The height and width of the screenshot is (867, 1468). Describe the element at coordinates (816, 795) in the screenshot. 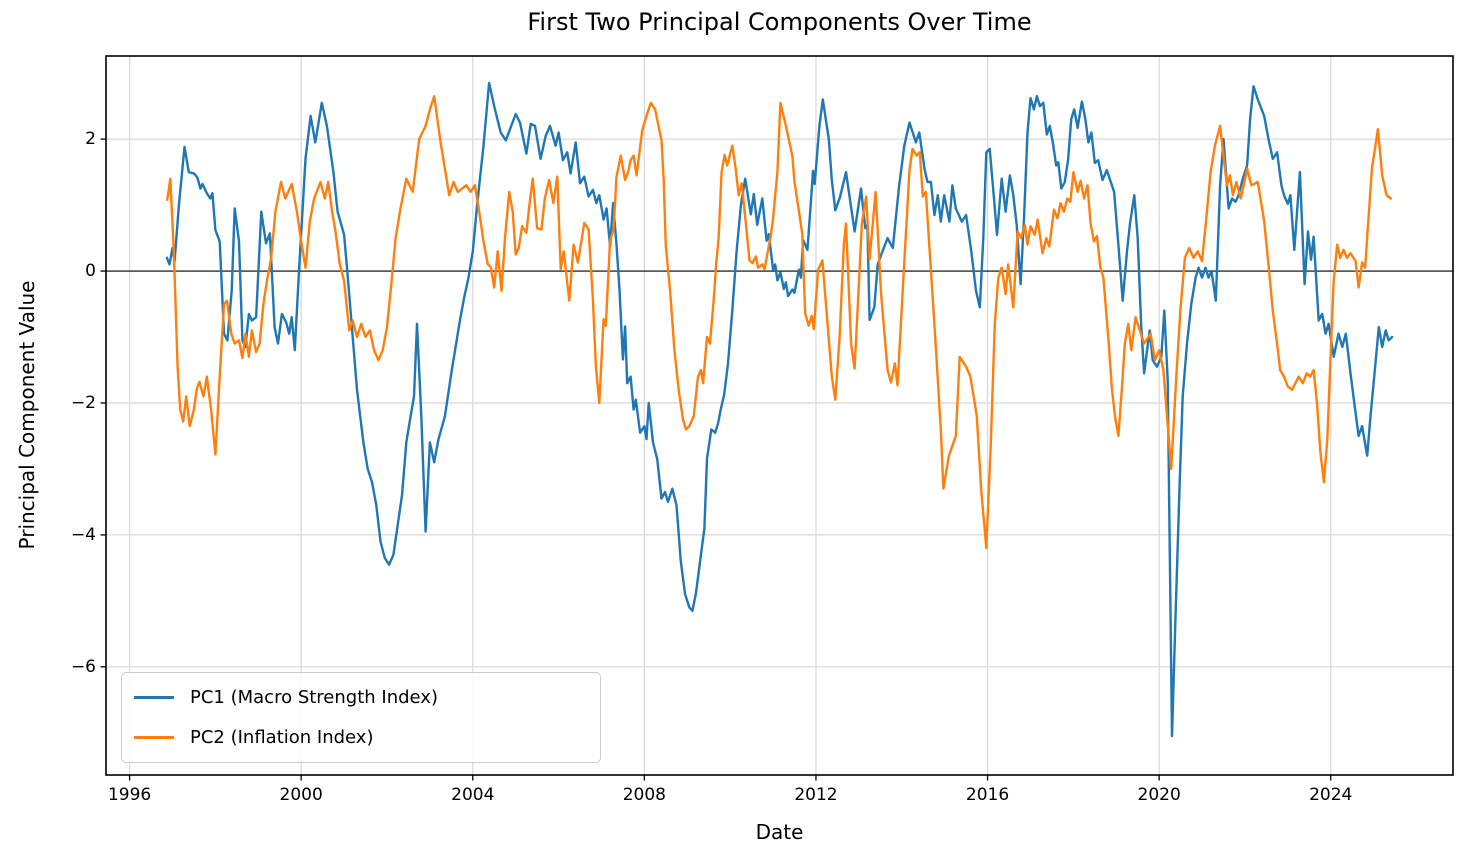

I see `x-tick-label: 2012` at that location.